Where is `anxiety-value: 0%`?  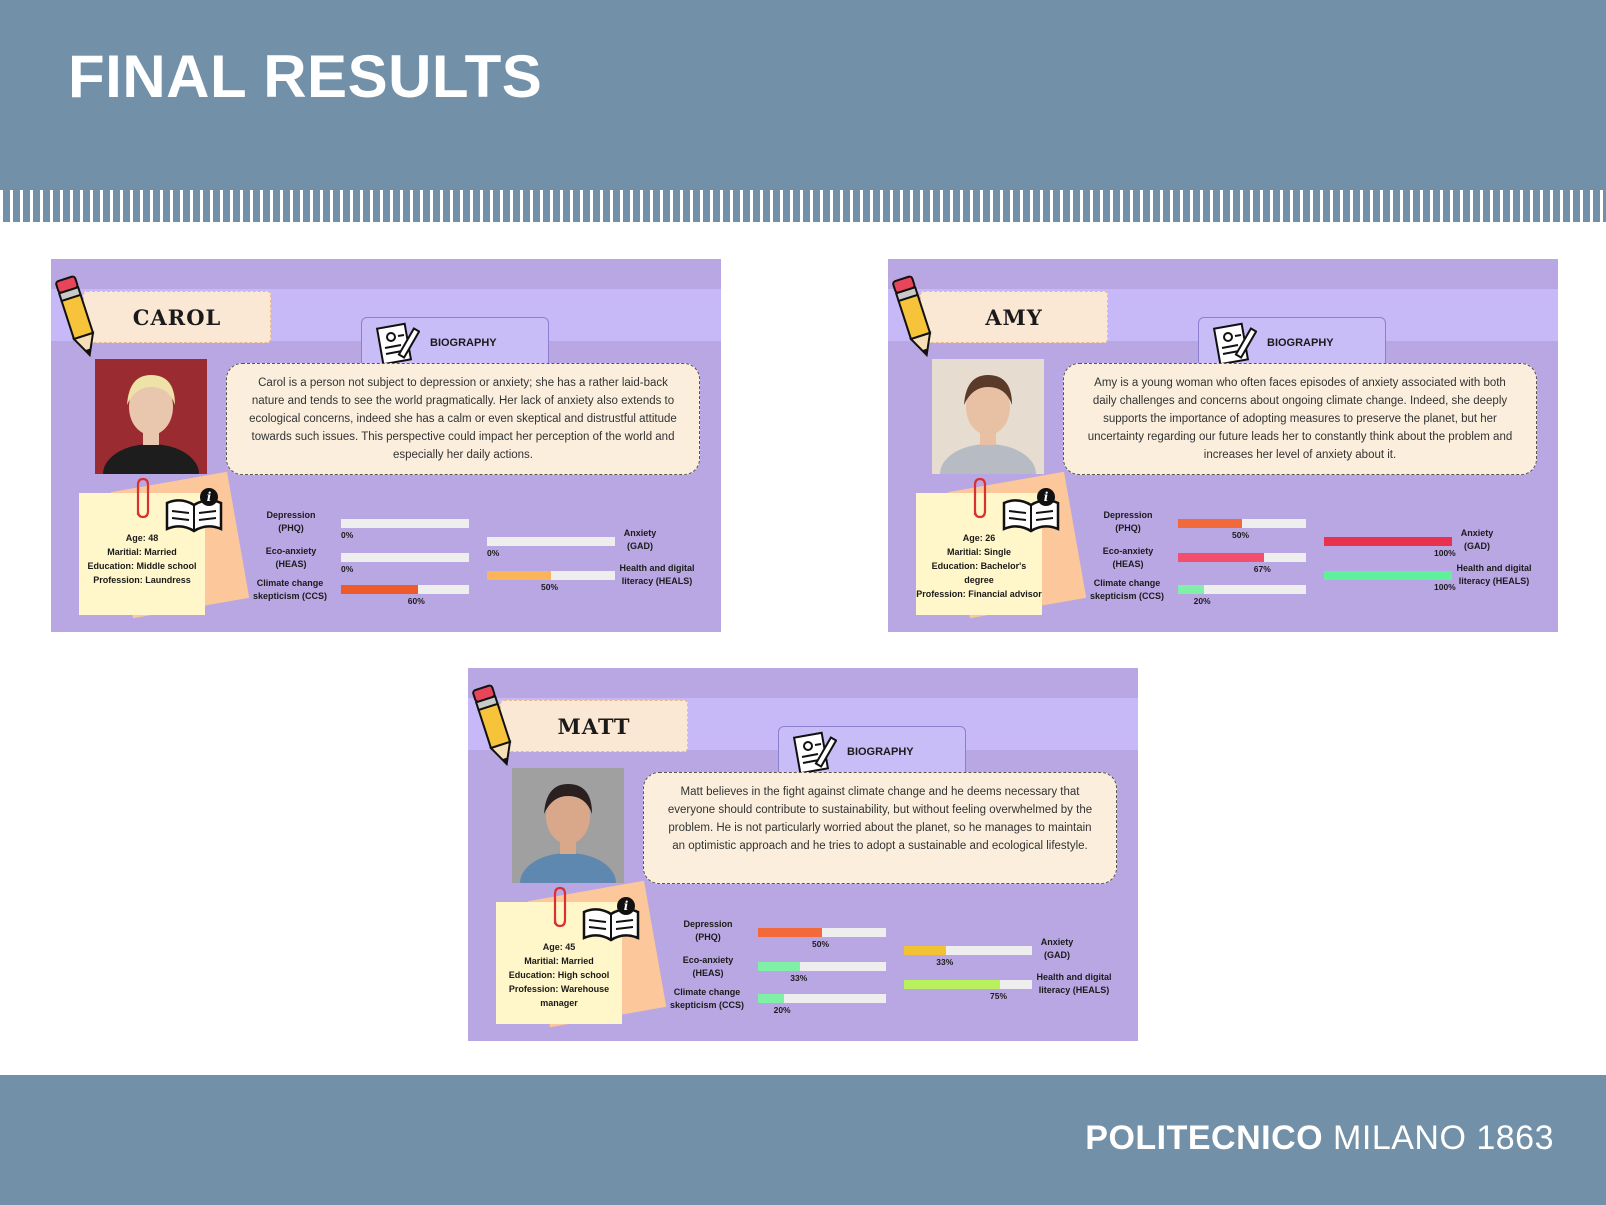
anxiety-value: 0% is located at coordinates (493, 553).